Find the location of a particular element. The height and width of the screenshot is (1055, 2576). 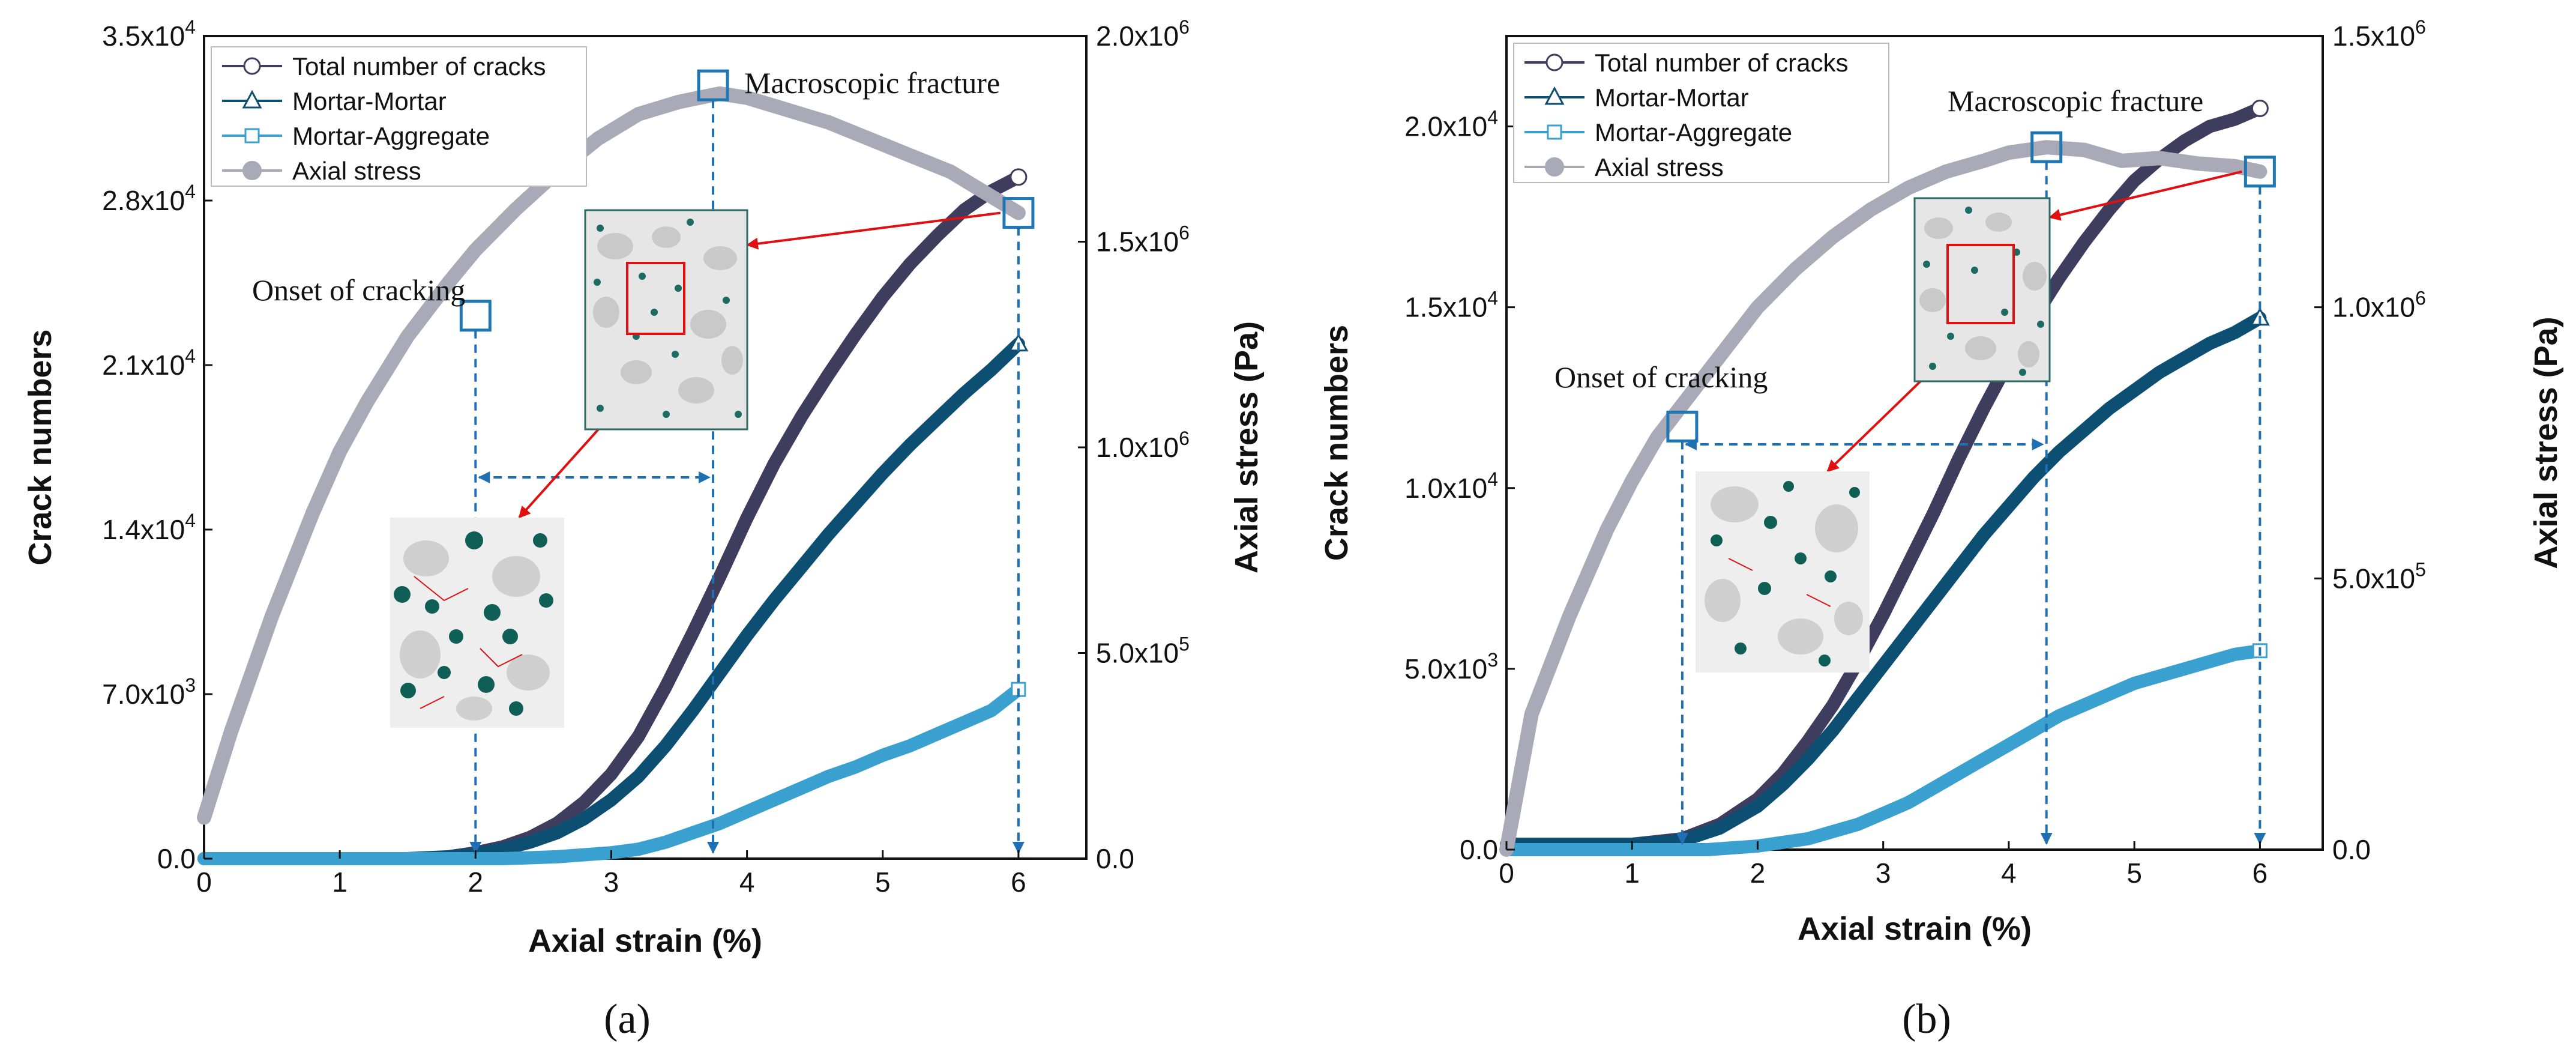

tick-label: 5.0x10⁵ is located at coordinates (1143, 651).